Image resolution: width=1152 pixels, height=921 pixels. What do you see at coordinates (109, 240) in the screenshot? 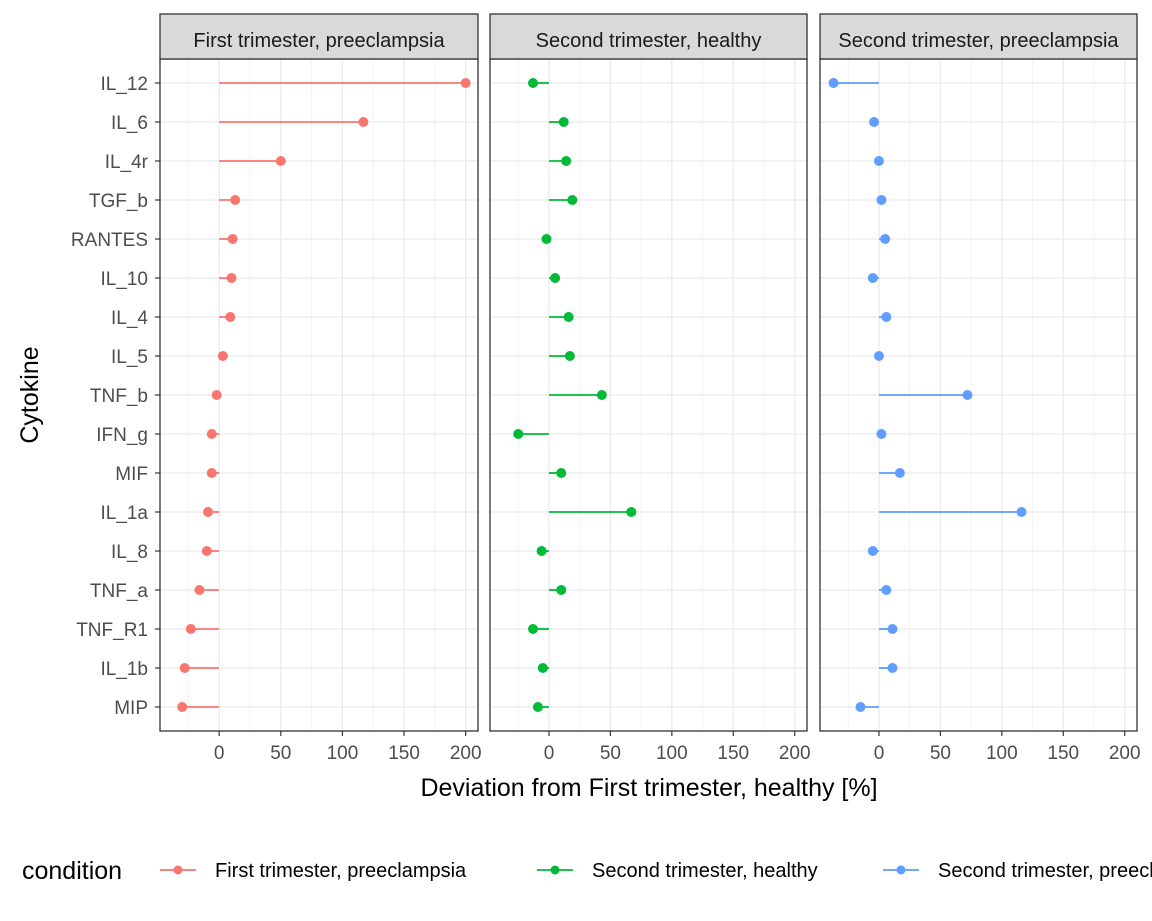
I see `y-tick-label-rantes: RANTES` at bounding box center [109, 240].